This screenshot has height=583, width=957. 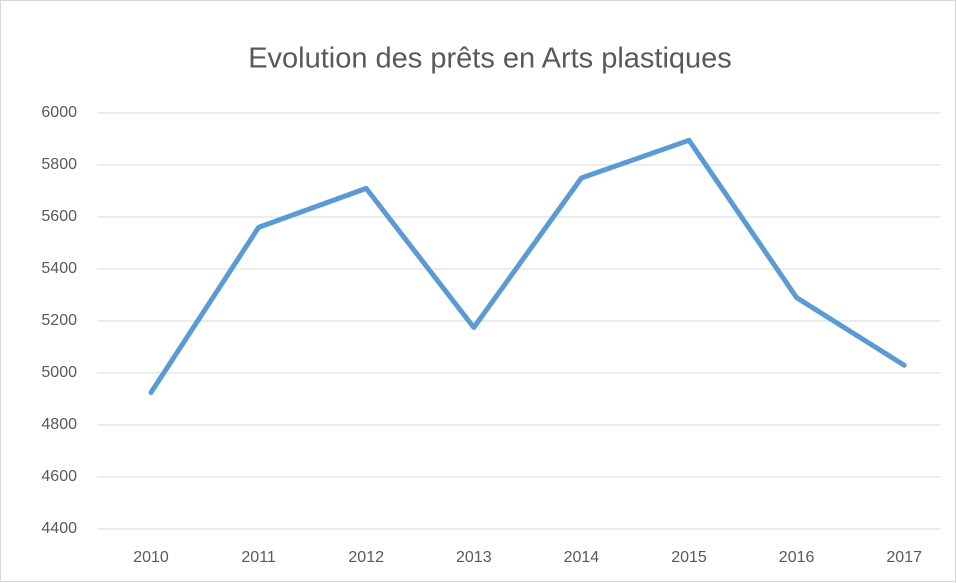 What do you see at coordinates (59, 164) in the screenshot?
I see `y-tick-label: 5800` at bounding box center [59, 164].